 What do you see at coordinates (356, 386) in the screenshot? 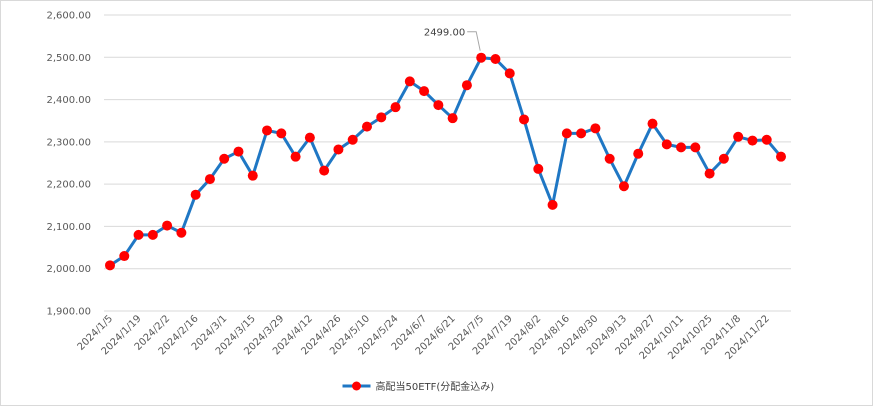
I see `legend-marker-swatch` at bounding box center [356, 386].